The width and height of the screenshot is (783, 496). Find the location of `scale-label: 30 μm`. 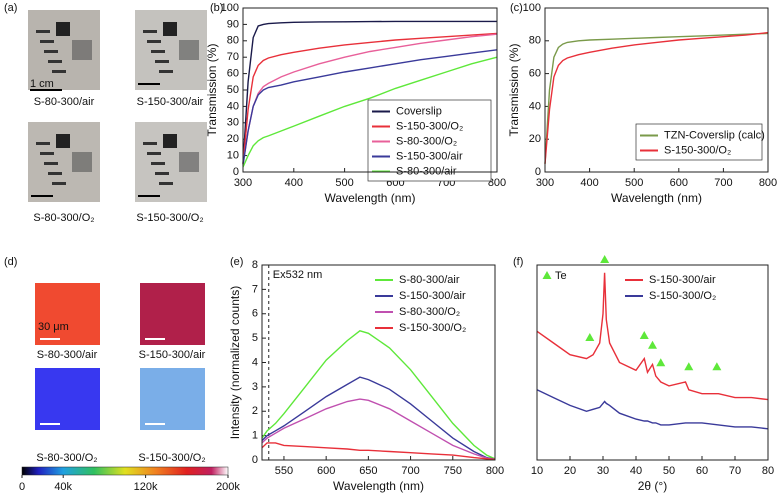

scale-label: 30 μm is located at coordinates (53, 327).